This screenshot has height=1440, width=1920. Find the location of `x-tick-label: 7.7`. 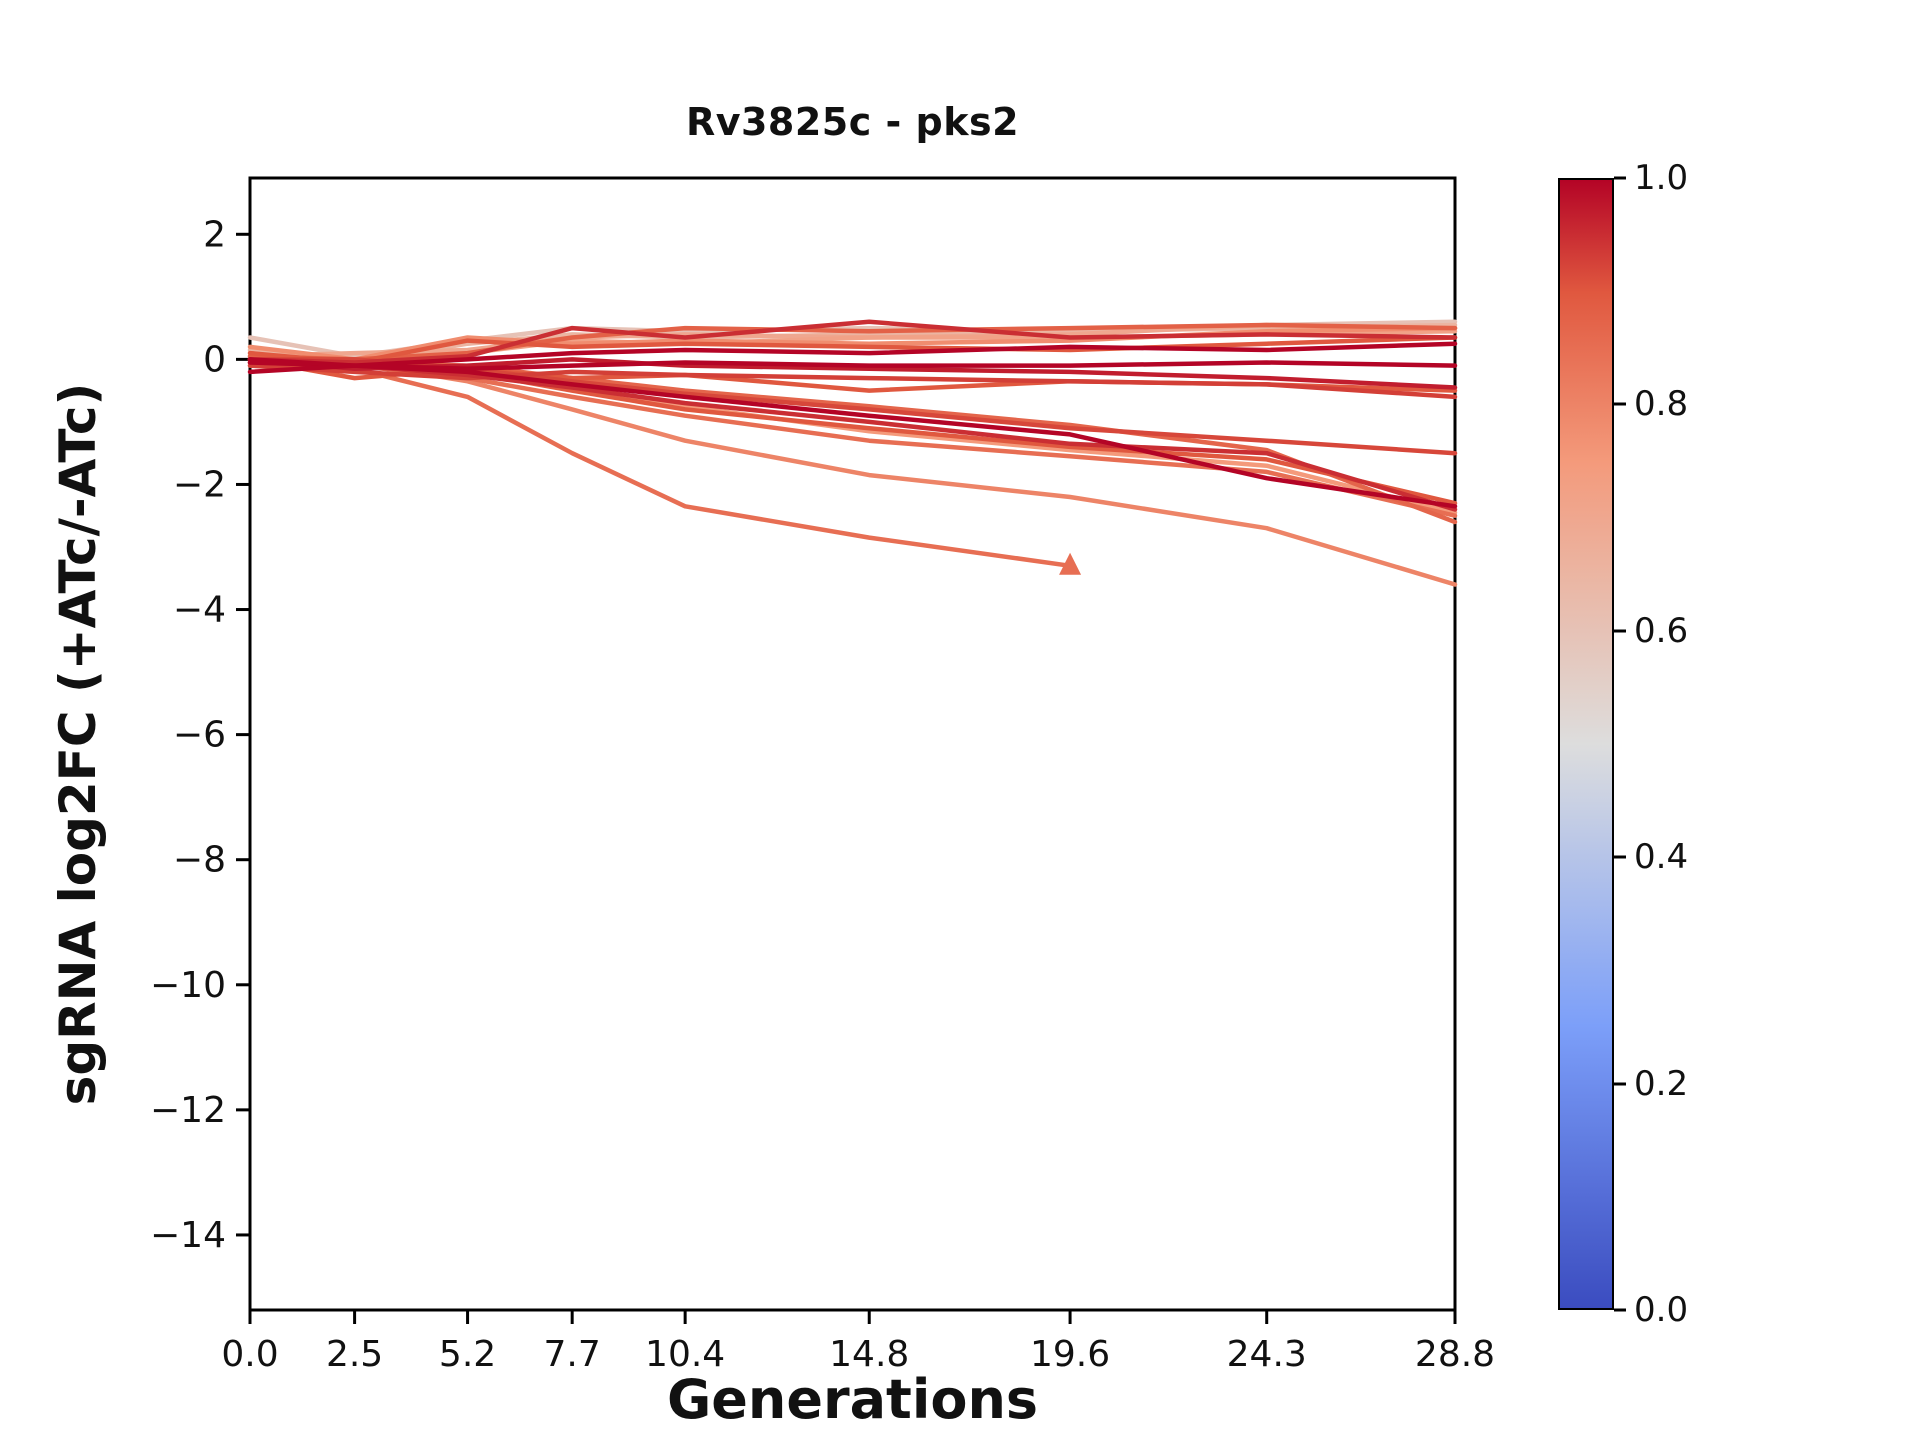

x-tick-label: 7.7 is located at coordinates (572, 1354).